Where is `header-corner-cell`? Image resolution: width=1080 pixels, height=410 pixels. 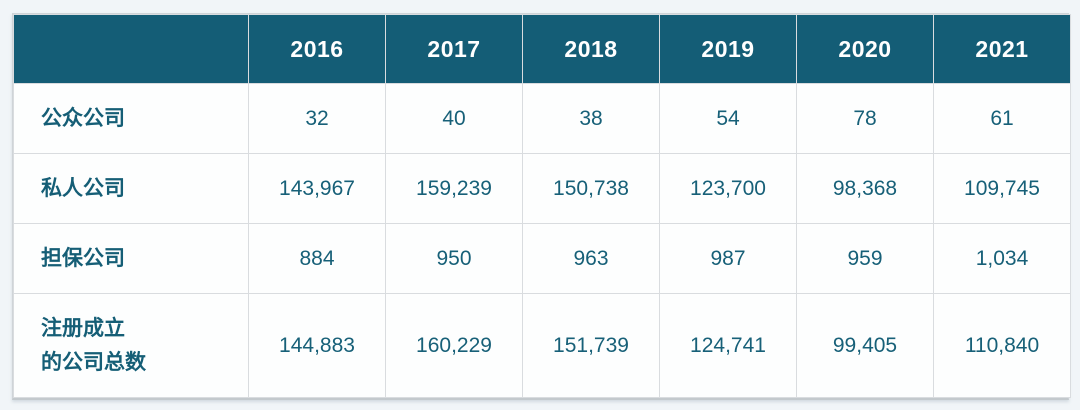
header-corner-cell is located at coordinates (131, 49).